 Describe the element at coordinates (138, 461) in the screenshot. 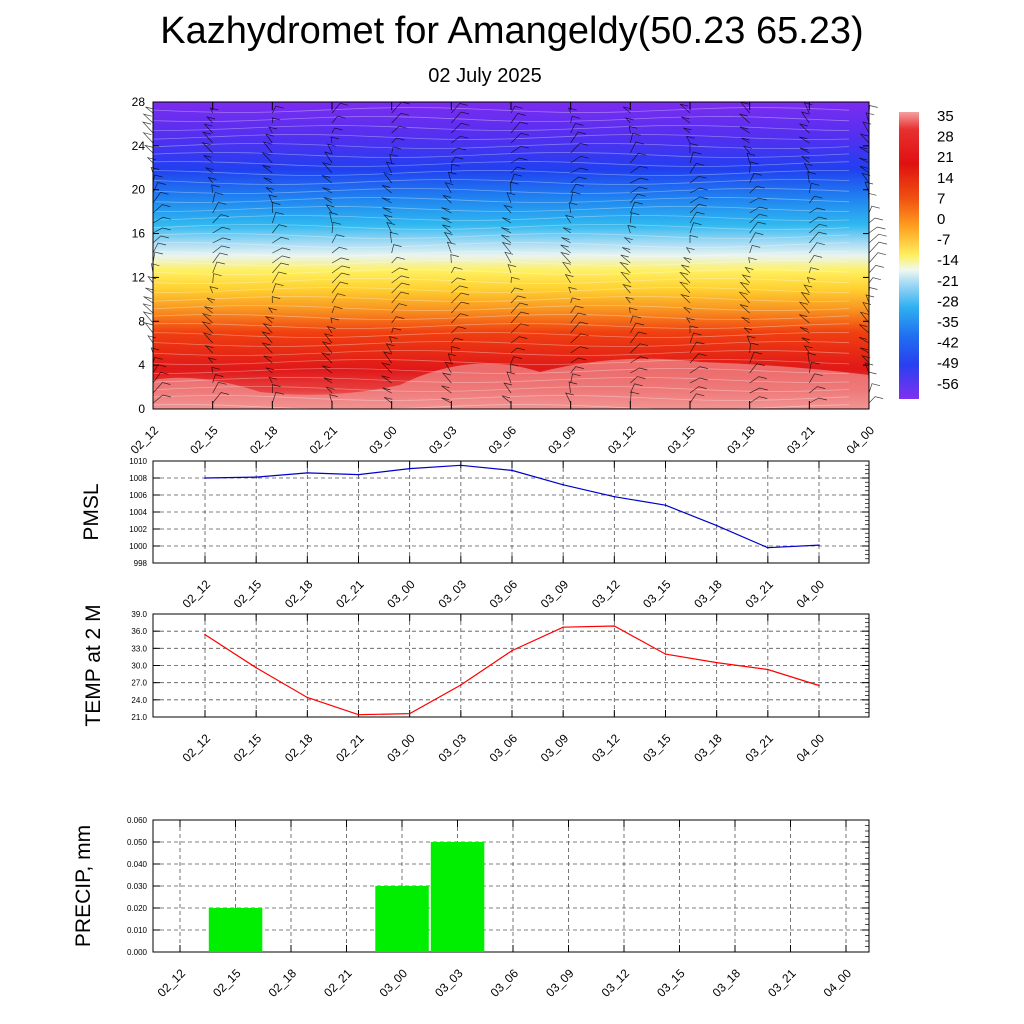

I see `y-tick-label: 1010` at that location.